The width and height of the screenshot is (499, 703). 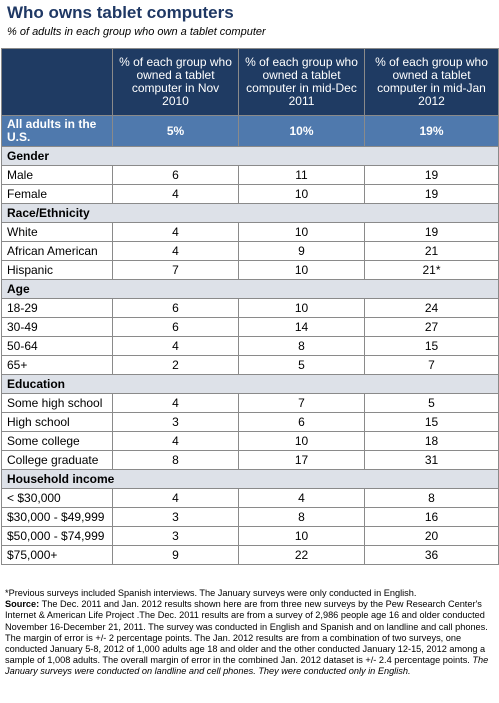 What do you see at coordinates (250, 479) in the screenshot?
I see `section-title: Household income` at bounding box center [250, 479].